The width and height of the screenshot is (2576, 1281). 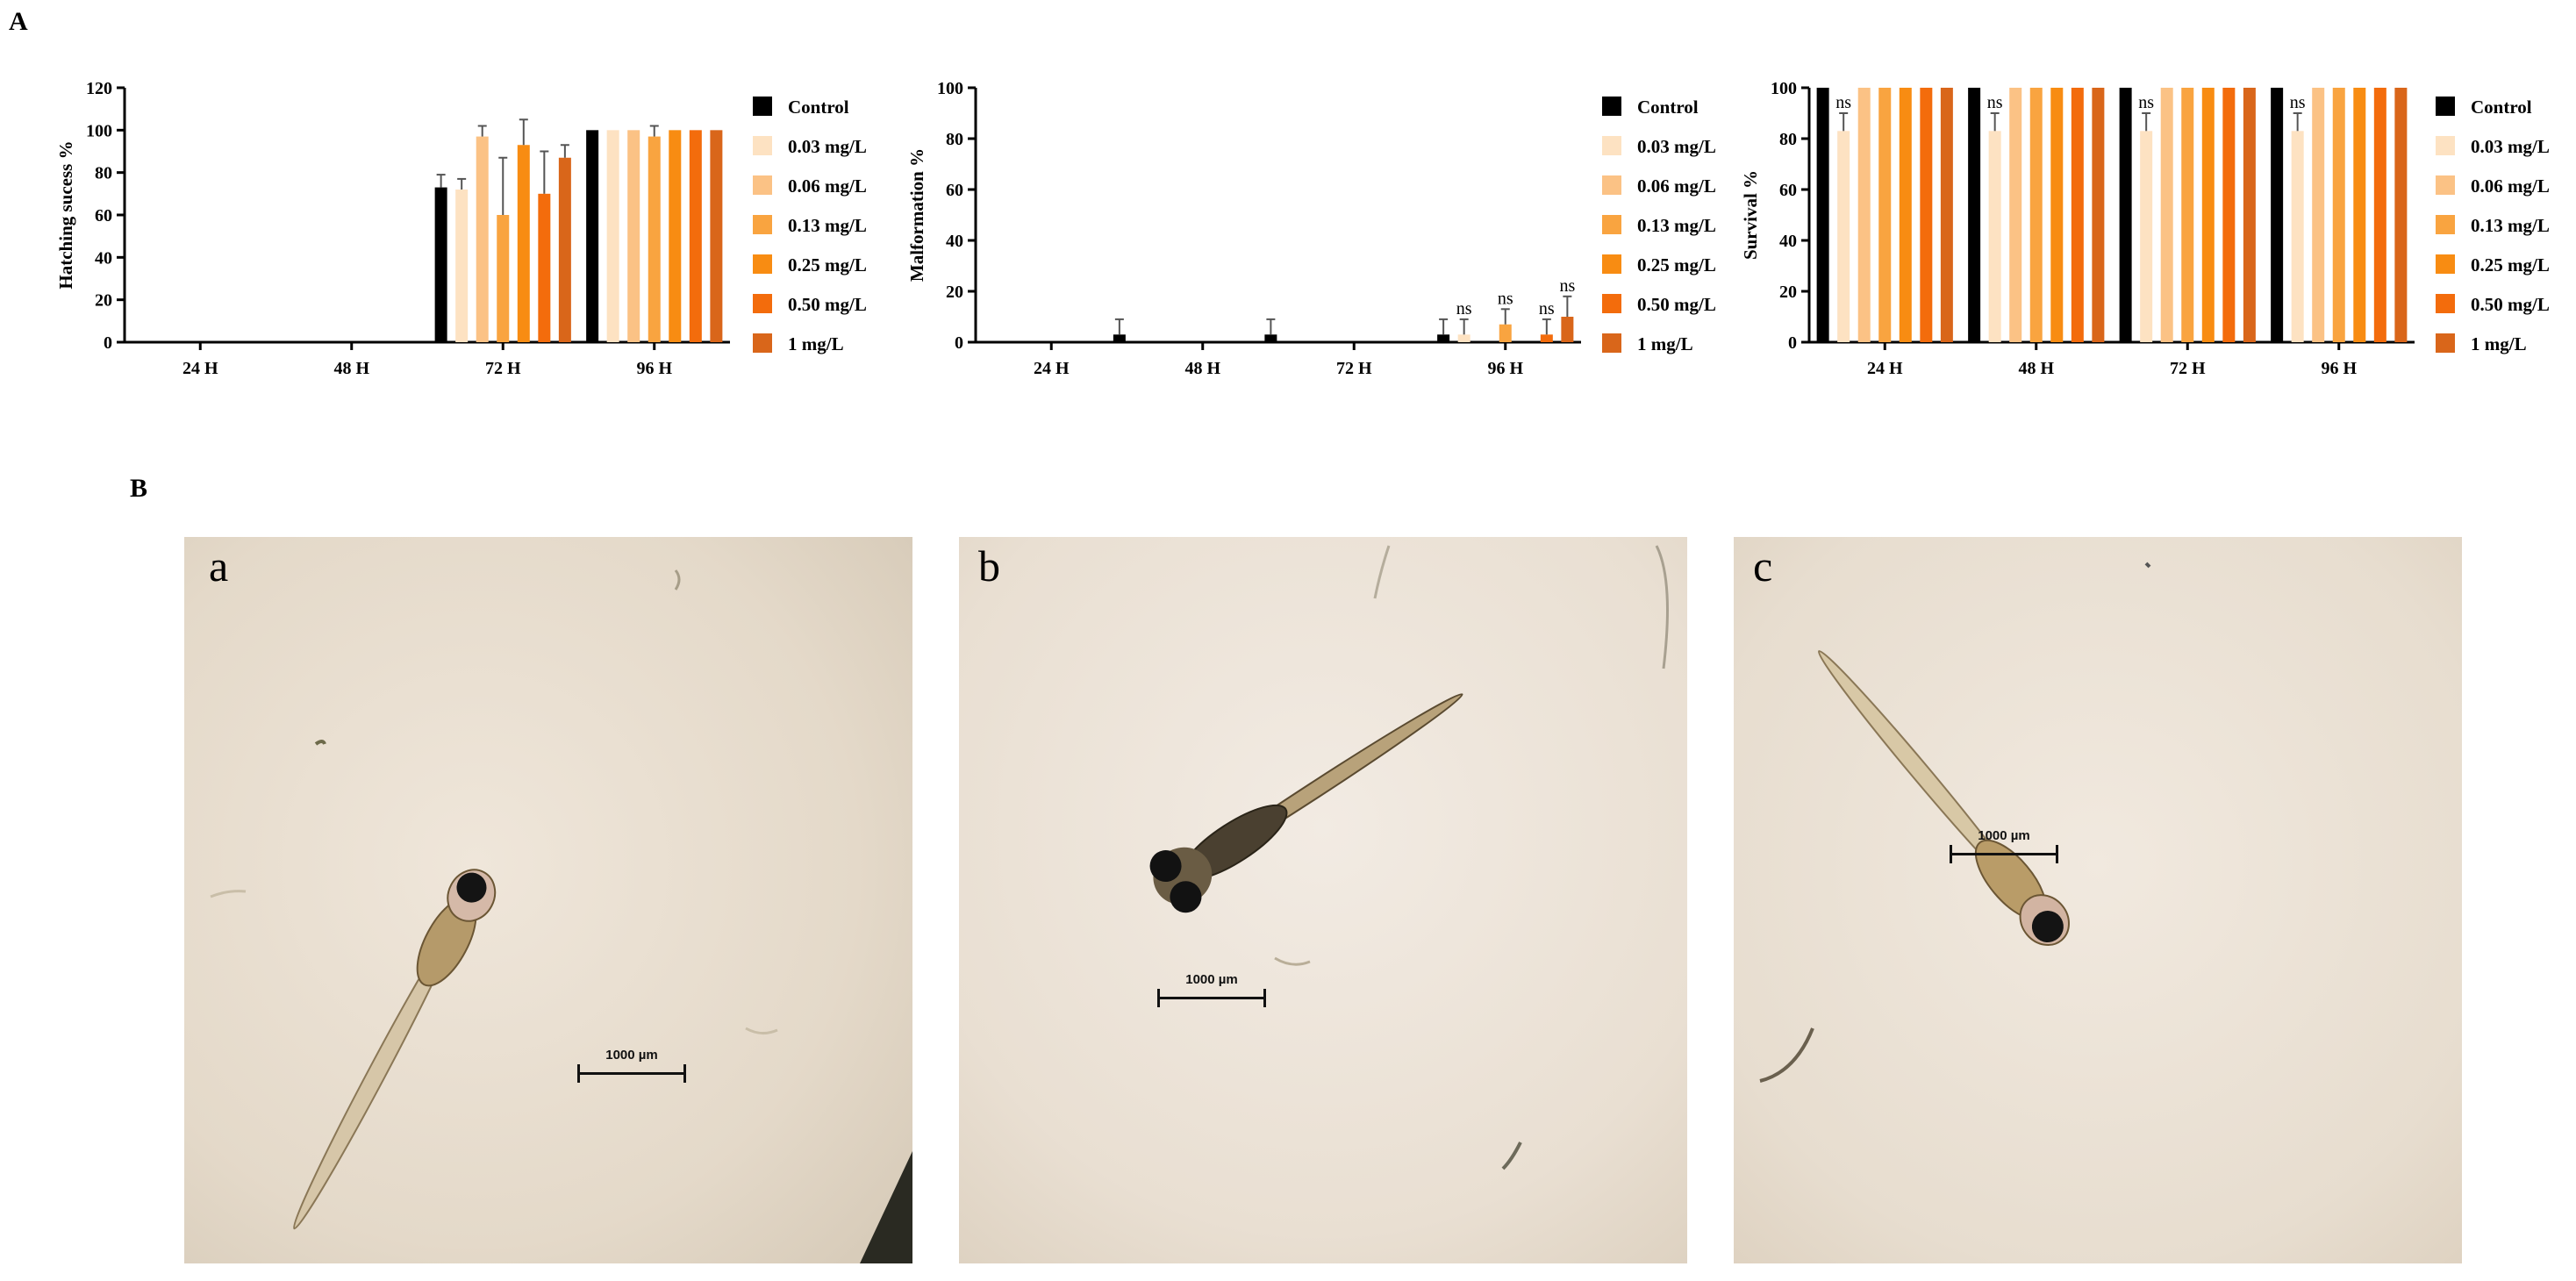 I want to click on scale-label-b: 1000 µm, so click(x=1211, y=979).